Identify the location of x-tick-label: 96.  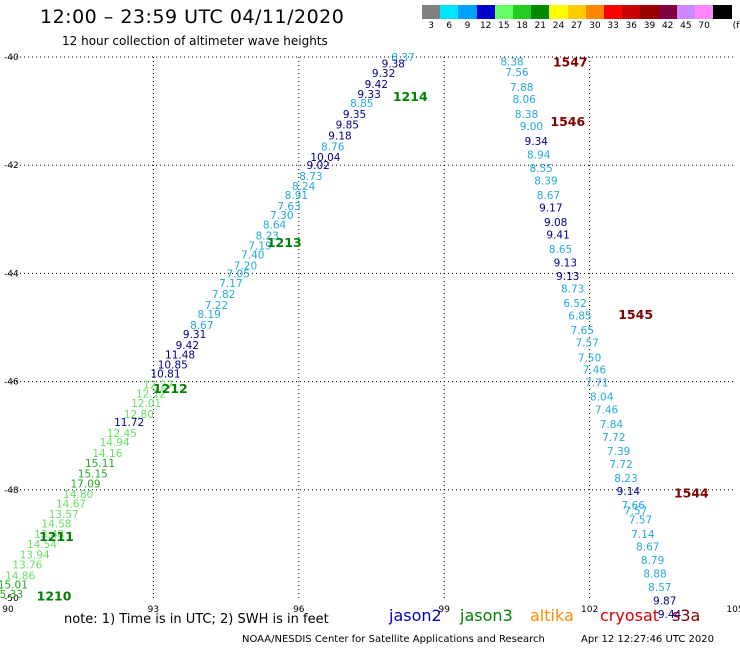
(299, 610).